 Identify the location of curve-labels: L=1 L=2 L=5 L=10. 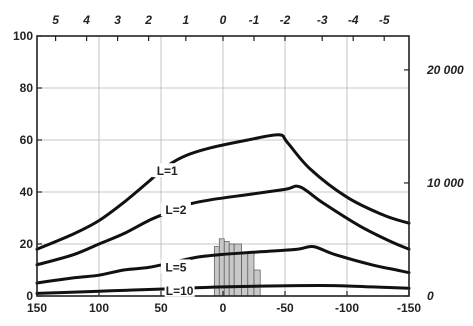
(173, 230).